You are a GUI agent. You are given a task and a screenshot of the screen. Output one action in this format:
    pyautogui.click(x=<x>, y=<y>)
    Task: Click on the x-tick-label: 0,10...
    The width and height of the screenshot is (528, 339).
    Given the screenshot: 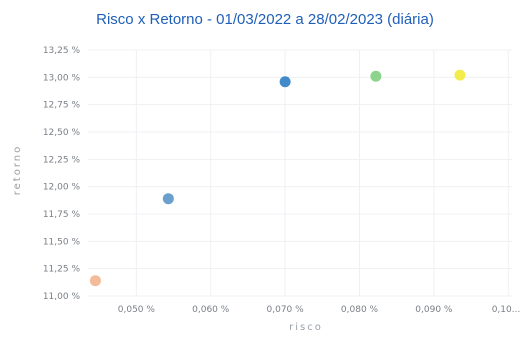 What is the action you would take?
    pyautogui.click(x=506, y=310)
    